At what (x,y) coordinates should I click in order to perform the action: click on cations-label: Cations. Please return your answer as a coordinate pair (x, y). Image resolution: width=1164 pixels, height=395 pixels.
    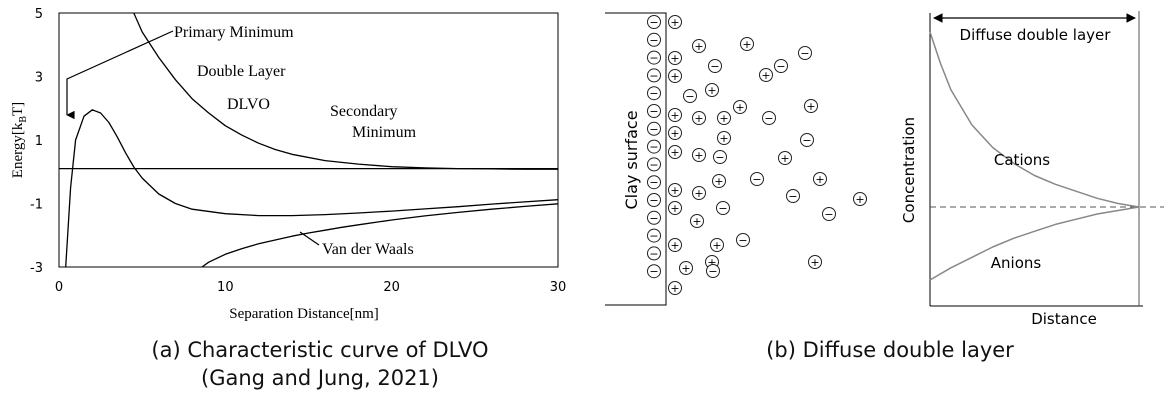
    Looking at the image, I should click on (1022, 160).